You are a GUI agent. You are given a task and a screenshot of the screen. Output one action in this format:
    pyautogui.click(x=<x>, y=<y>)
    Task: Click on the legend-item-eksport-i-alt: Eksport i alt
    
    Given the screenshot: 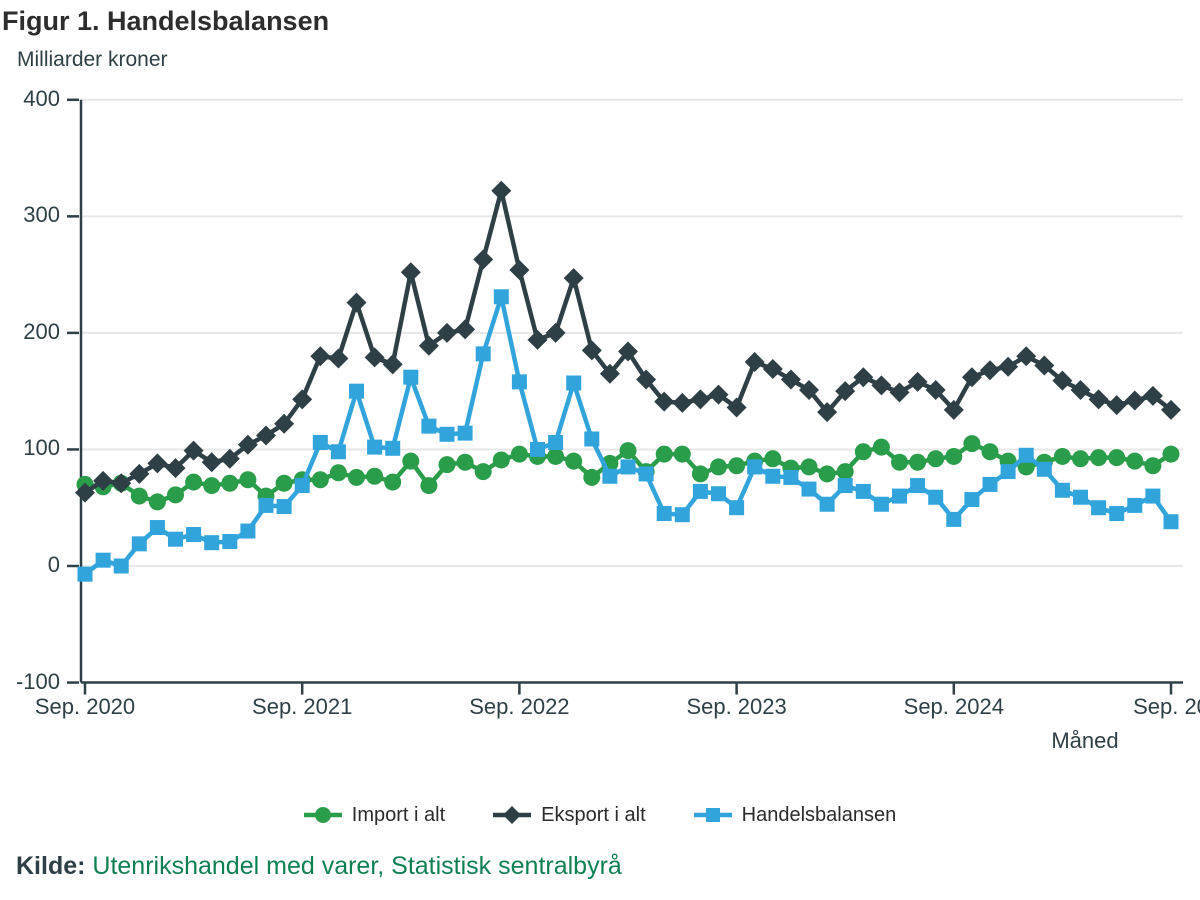 What is the action you would take?
    pyautogui.click(x=569, y=815)
    